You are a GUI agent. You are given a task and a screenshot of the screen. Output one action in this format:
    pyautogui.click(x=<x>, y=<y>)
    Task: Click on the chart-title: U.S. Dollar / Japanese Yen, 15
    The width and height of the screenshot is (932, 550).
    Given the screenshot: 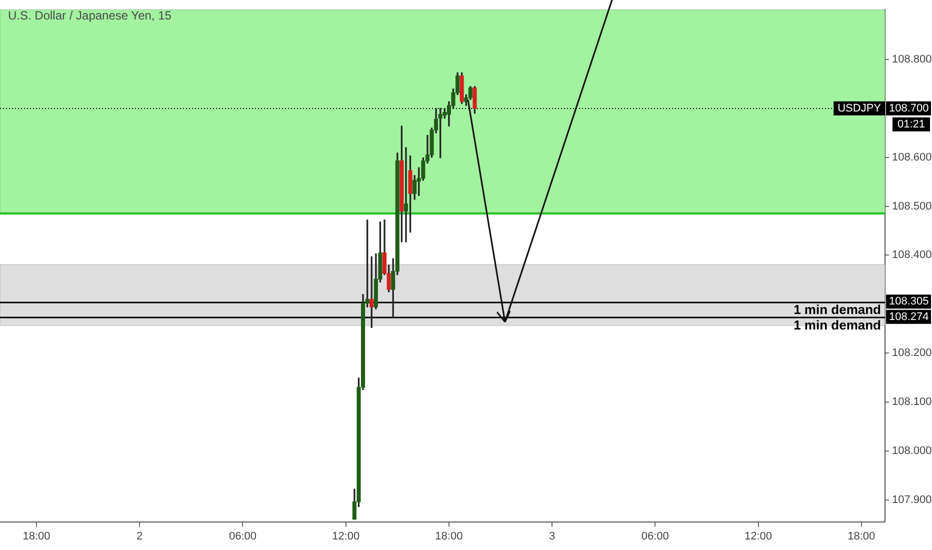 What is the action you would take?
    pyautogui.click(x=90, y=15)
    